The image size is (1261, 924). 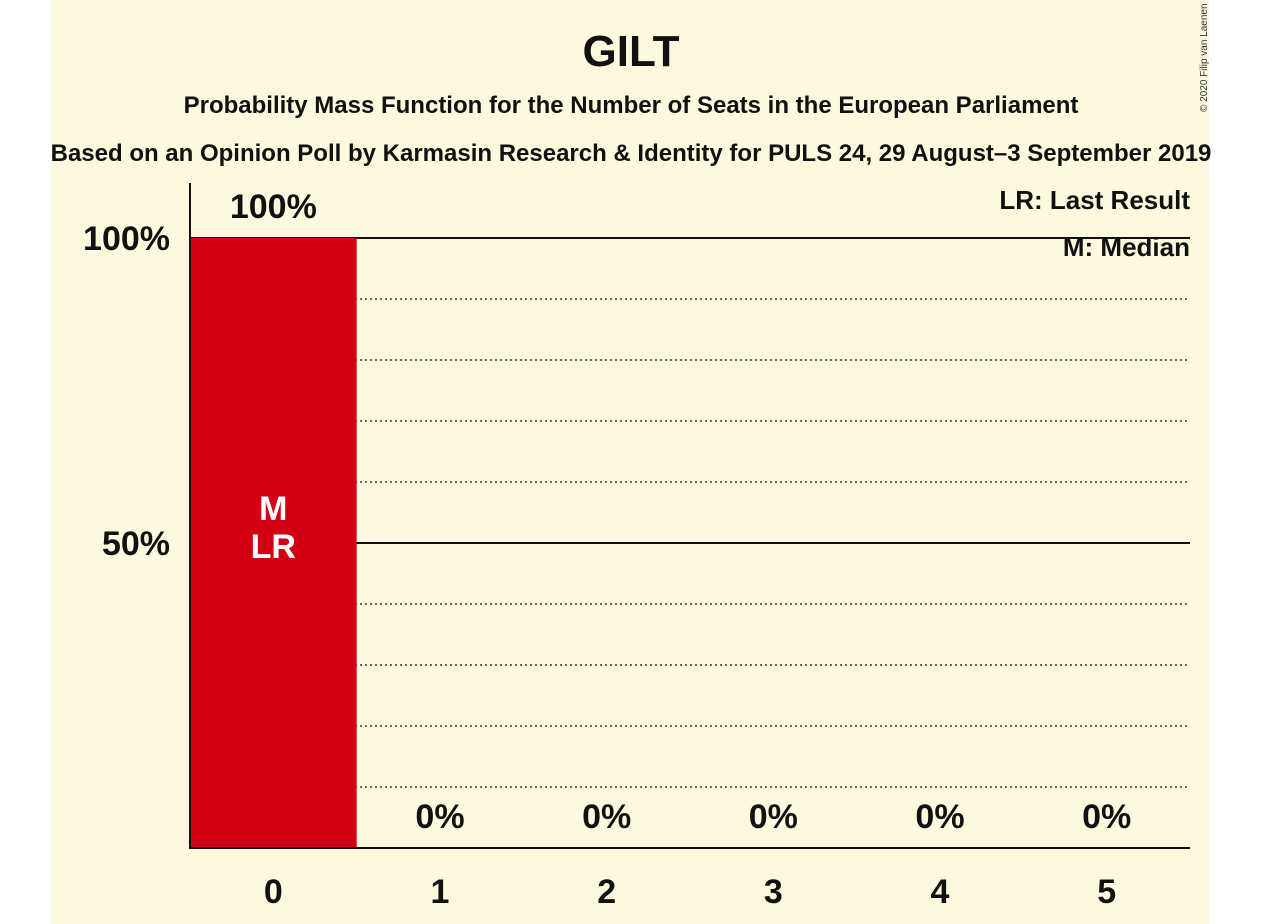 I want to click on x-tick-label: 1, so click(x=440, y=892).